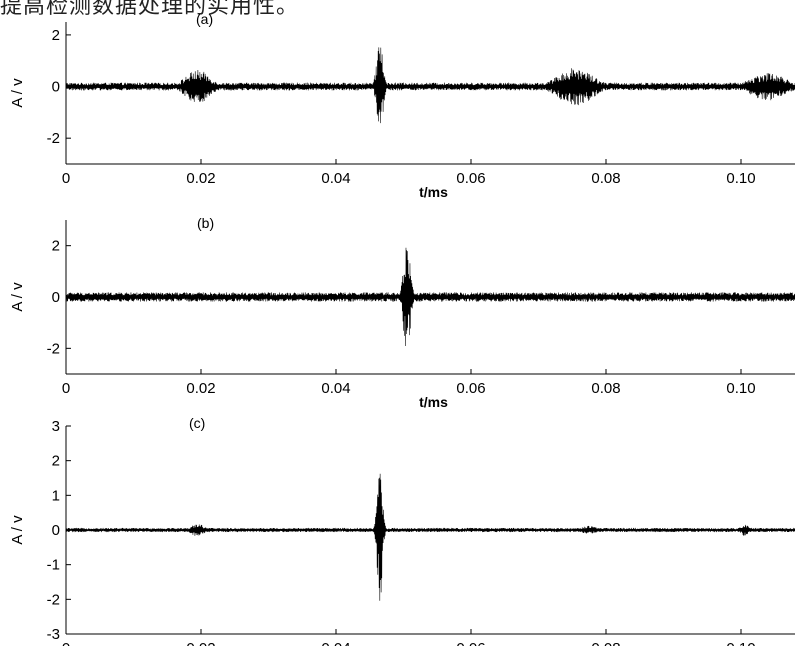 The image size is (795, 646). Describe the element at coordinates (150, 9) in the screenshot. I see `header-text: 提高检测数据处理的实用性。` at that location.